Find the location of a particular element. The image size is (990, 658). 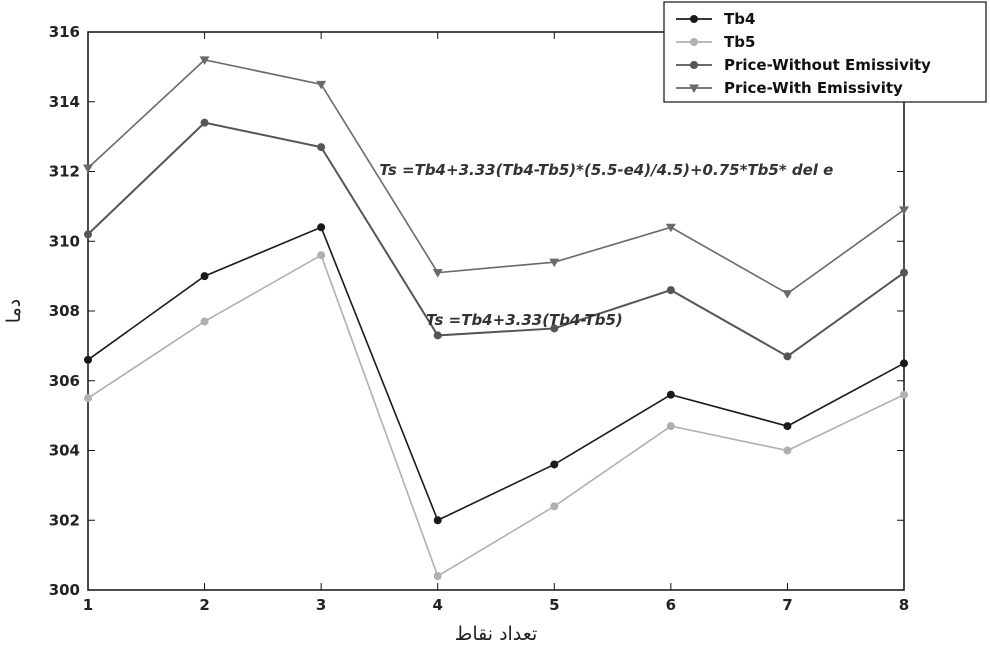

legend-item: Tb5 is located at coordinates (715, 42).